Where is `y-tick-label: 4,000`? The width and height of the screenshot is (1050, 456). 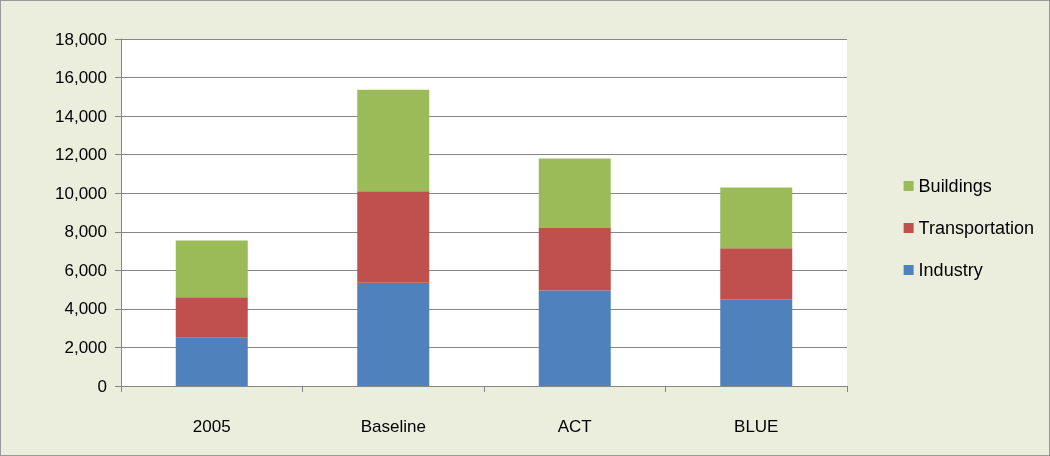 y-tick-label: 4,000 is located at coordinates (85, 309).